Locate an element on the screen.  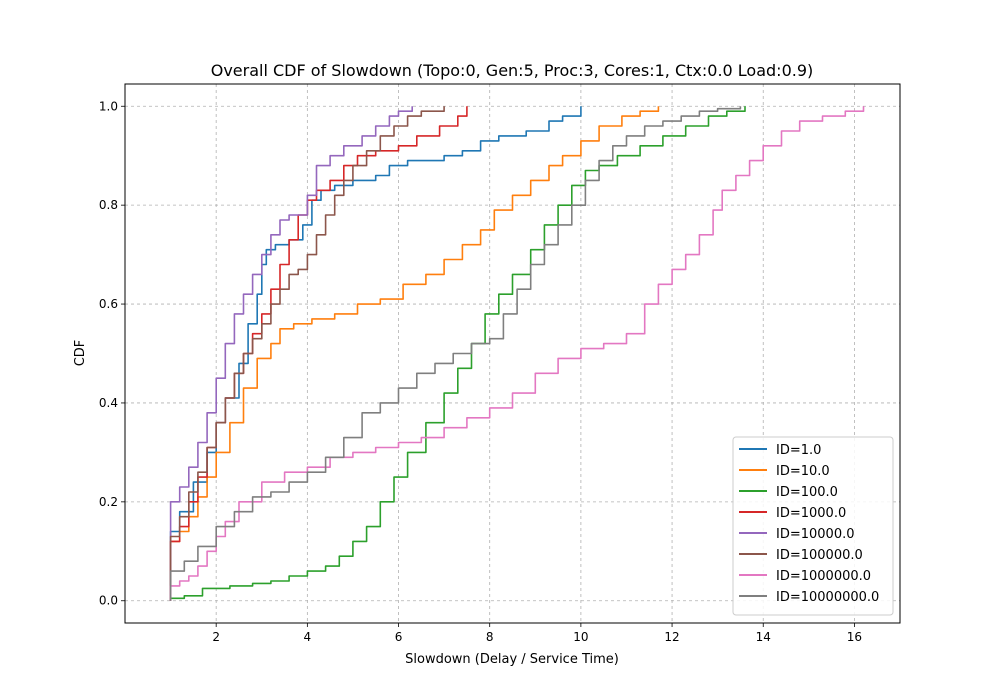
x-tick-label: 6 is located at coordinates (399, 637).